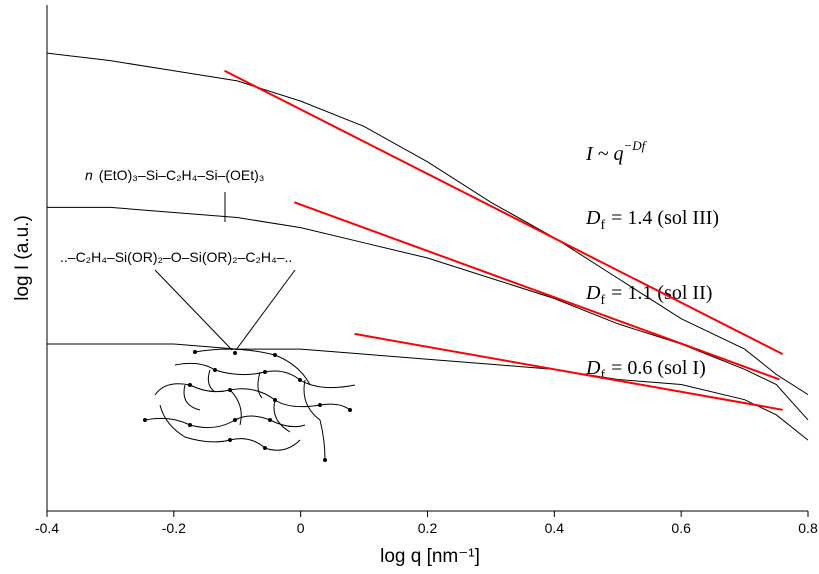 This screenshot has height=574, width=819. I want to click on chain-formula: ..–C₂H₄–Si(OR)₂–O–Si(OR)₂–C₂H₄–.., so click(176, 257).